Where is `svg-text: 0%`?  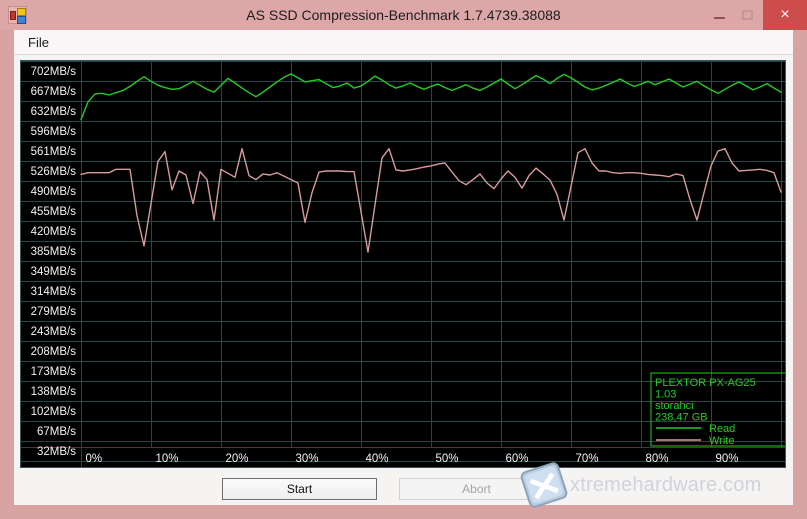
svg-text: 0% is located at coordinates (94, 459).